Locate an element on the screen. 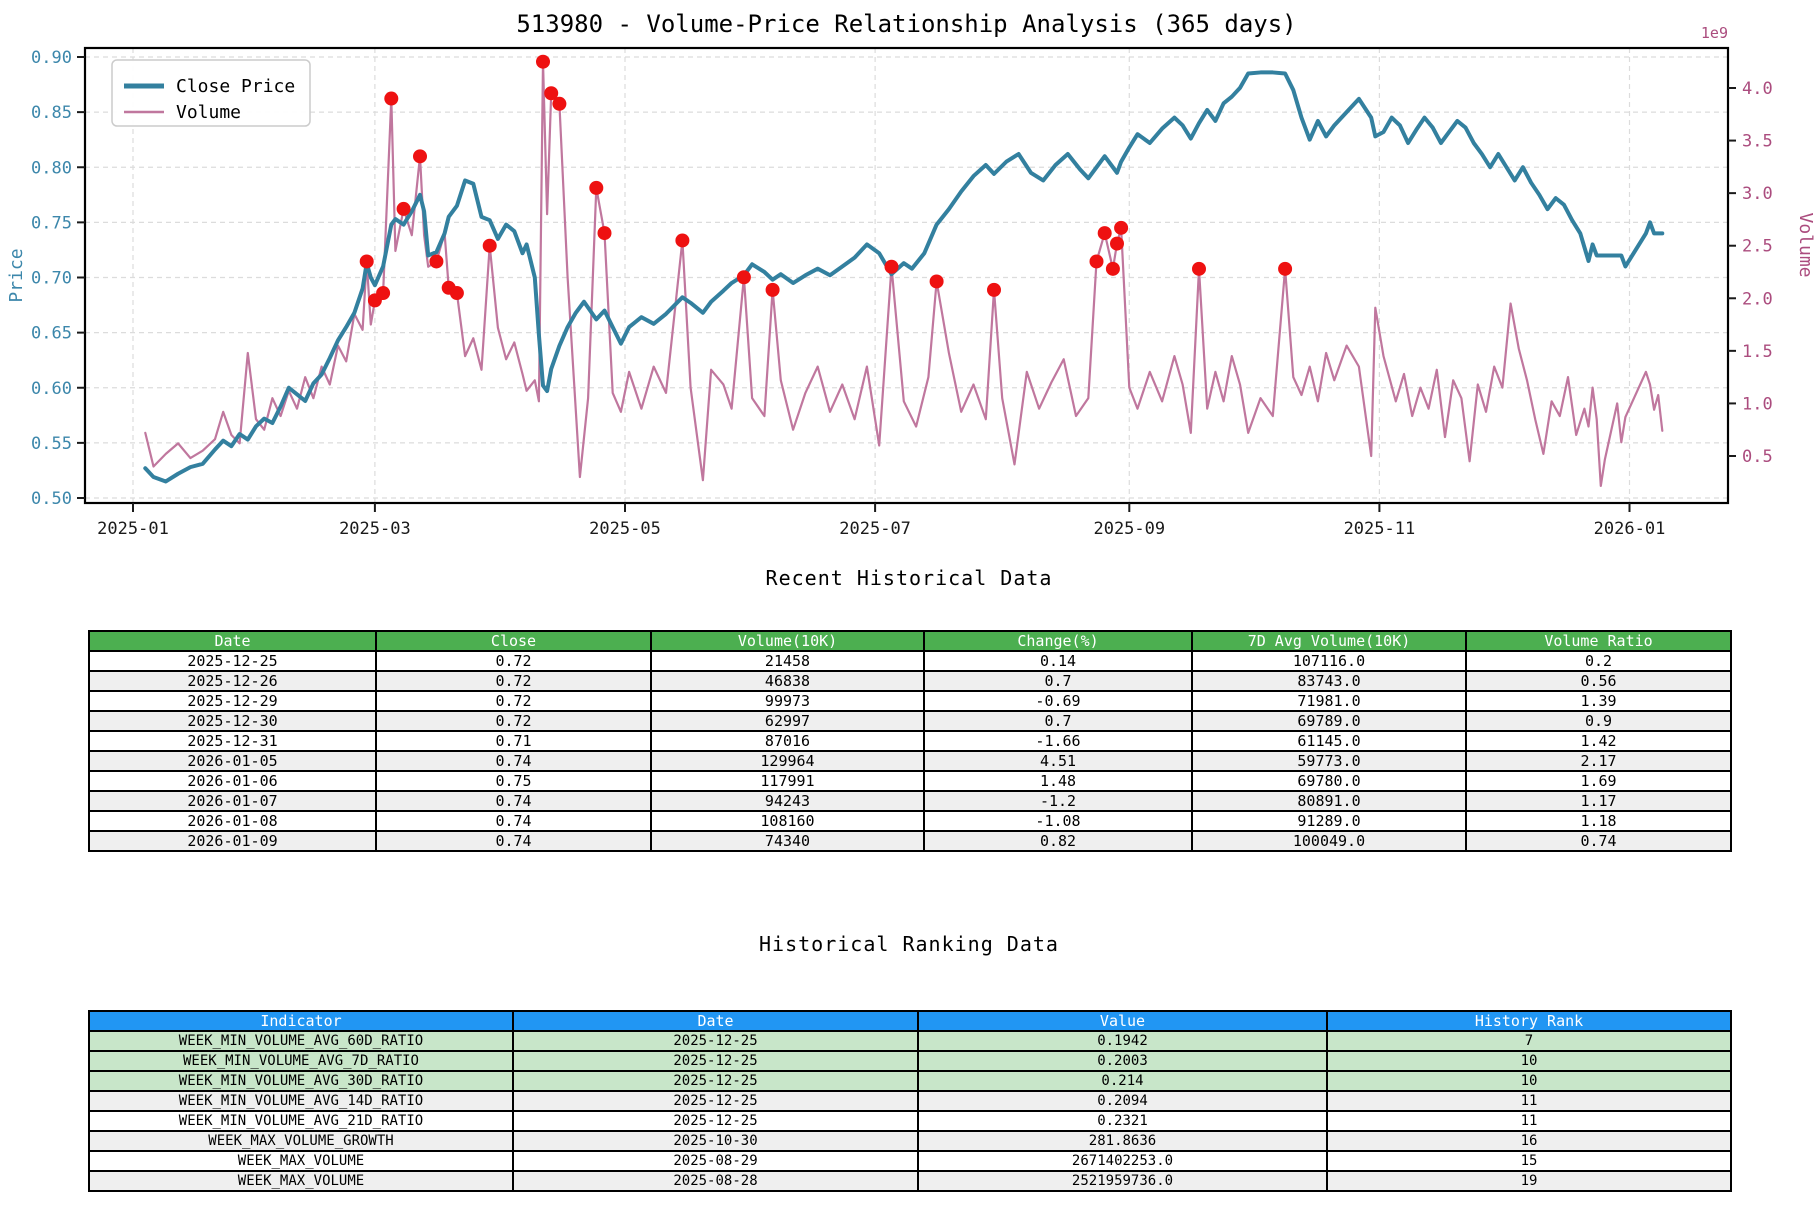  table-cell: 2025-08-29 is located at coordinates (715, 1161).